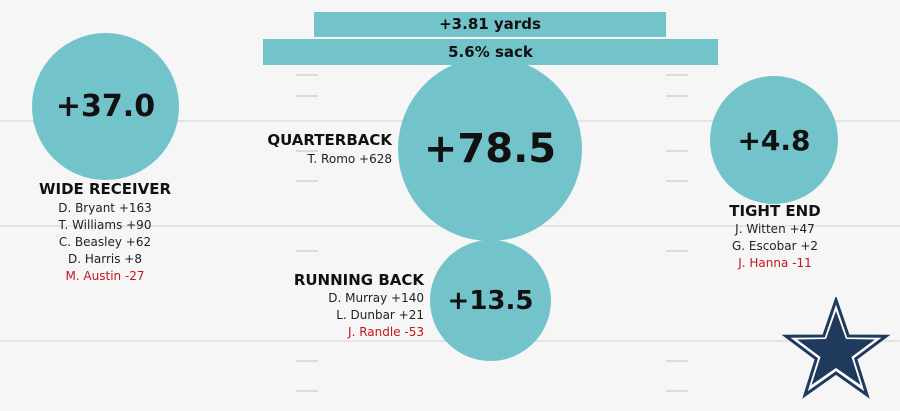 The image size is (900, 411). I want to click on wide-receiver-value: +37.0, so click(105, 106).